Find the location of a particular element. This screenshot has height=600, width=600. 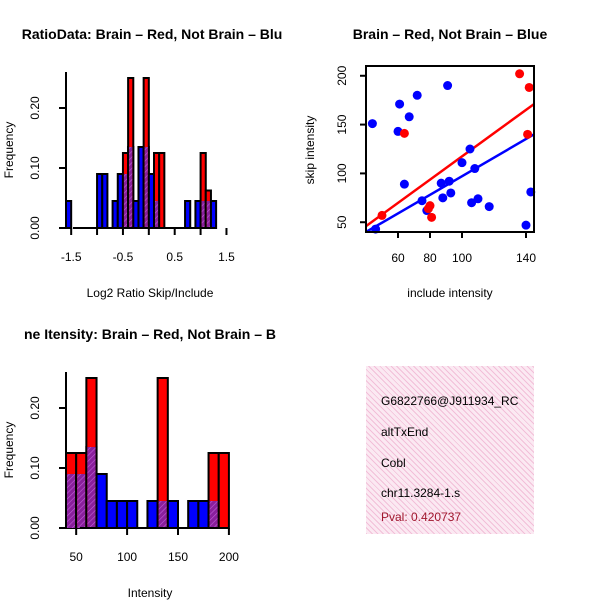

intensity-x-label: Intensity is located at coordinates (150, 593).